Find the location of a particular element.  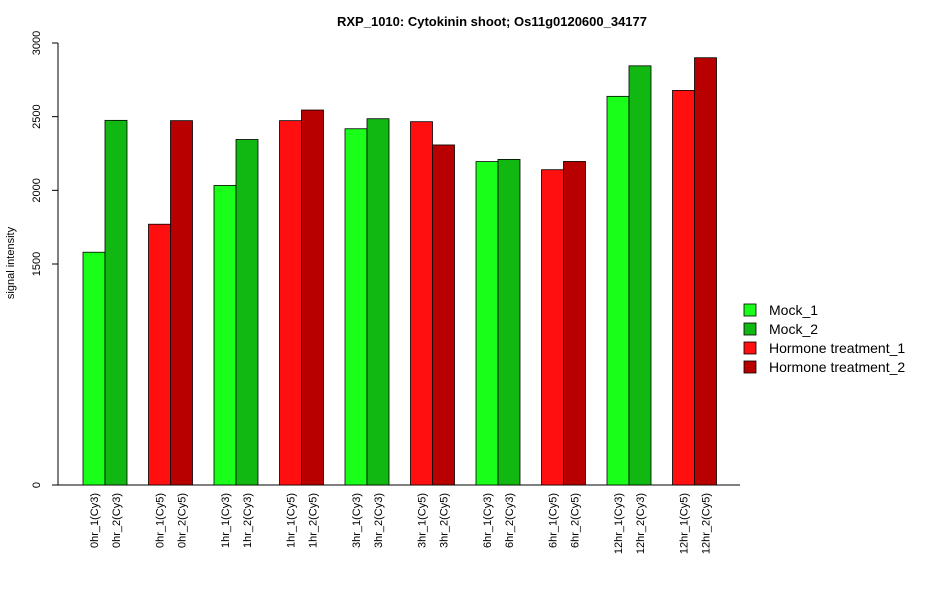

y-tick-label: 0 is located at coordinates (37, 485).